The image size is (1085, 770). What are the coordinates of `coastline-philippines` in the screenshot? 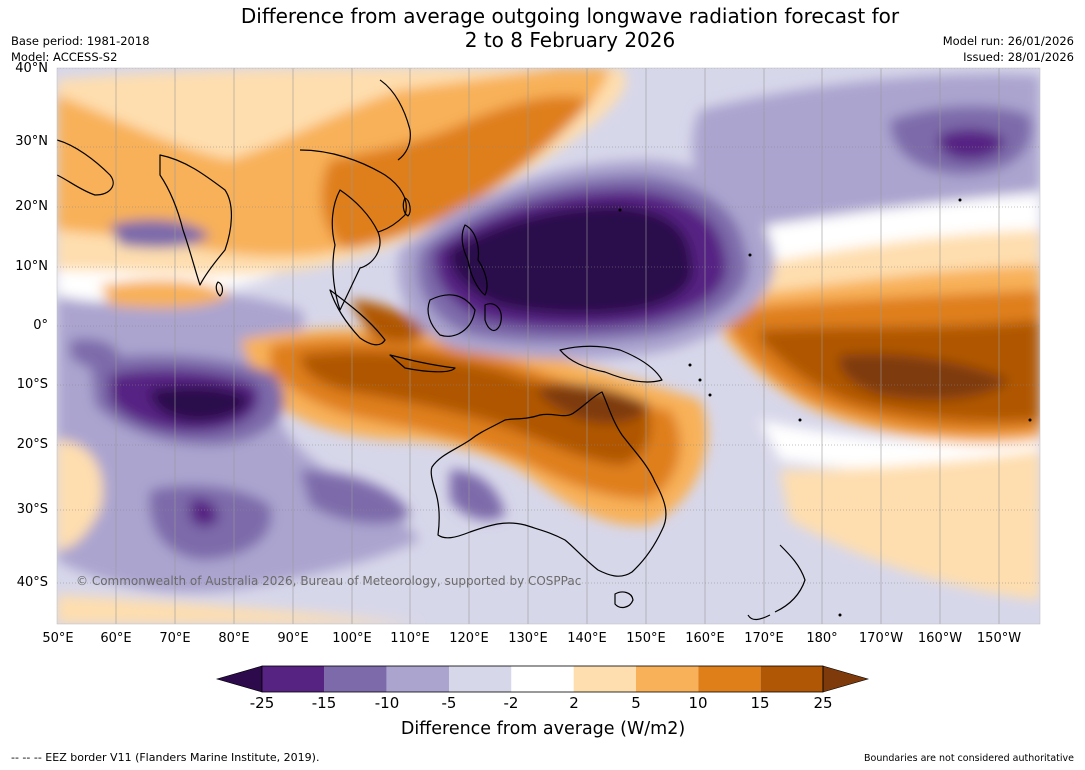 It's located at (474, 260).